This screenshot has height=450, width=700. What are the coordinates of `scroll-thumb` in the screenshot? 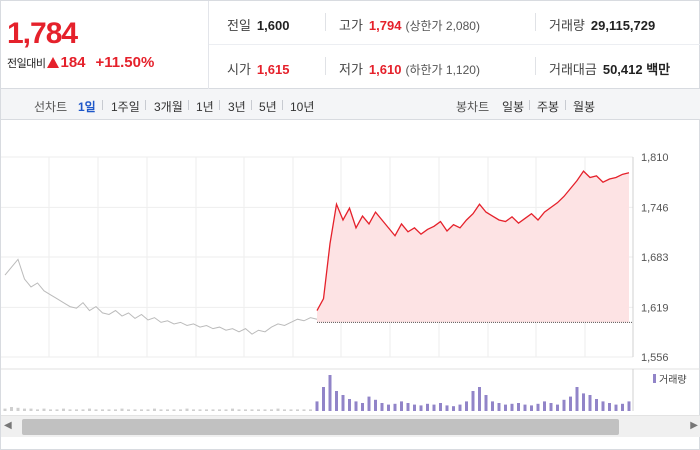 It's located at (320, 427).